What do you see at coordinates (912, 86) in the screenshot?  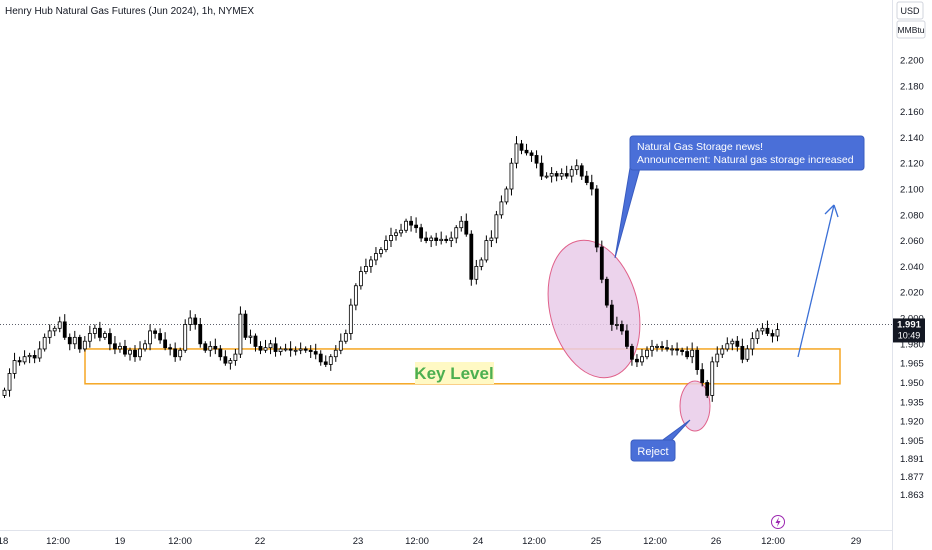 I see `price-tick-label: 2.180` at bounding box center [912, 86].